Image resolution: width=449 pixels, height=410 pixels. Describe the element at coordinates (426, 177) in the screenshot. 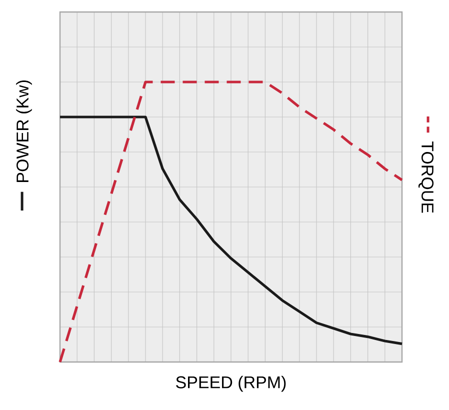

I see `y2-axis-title: TORQUE` at that location.